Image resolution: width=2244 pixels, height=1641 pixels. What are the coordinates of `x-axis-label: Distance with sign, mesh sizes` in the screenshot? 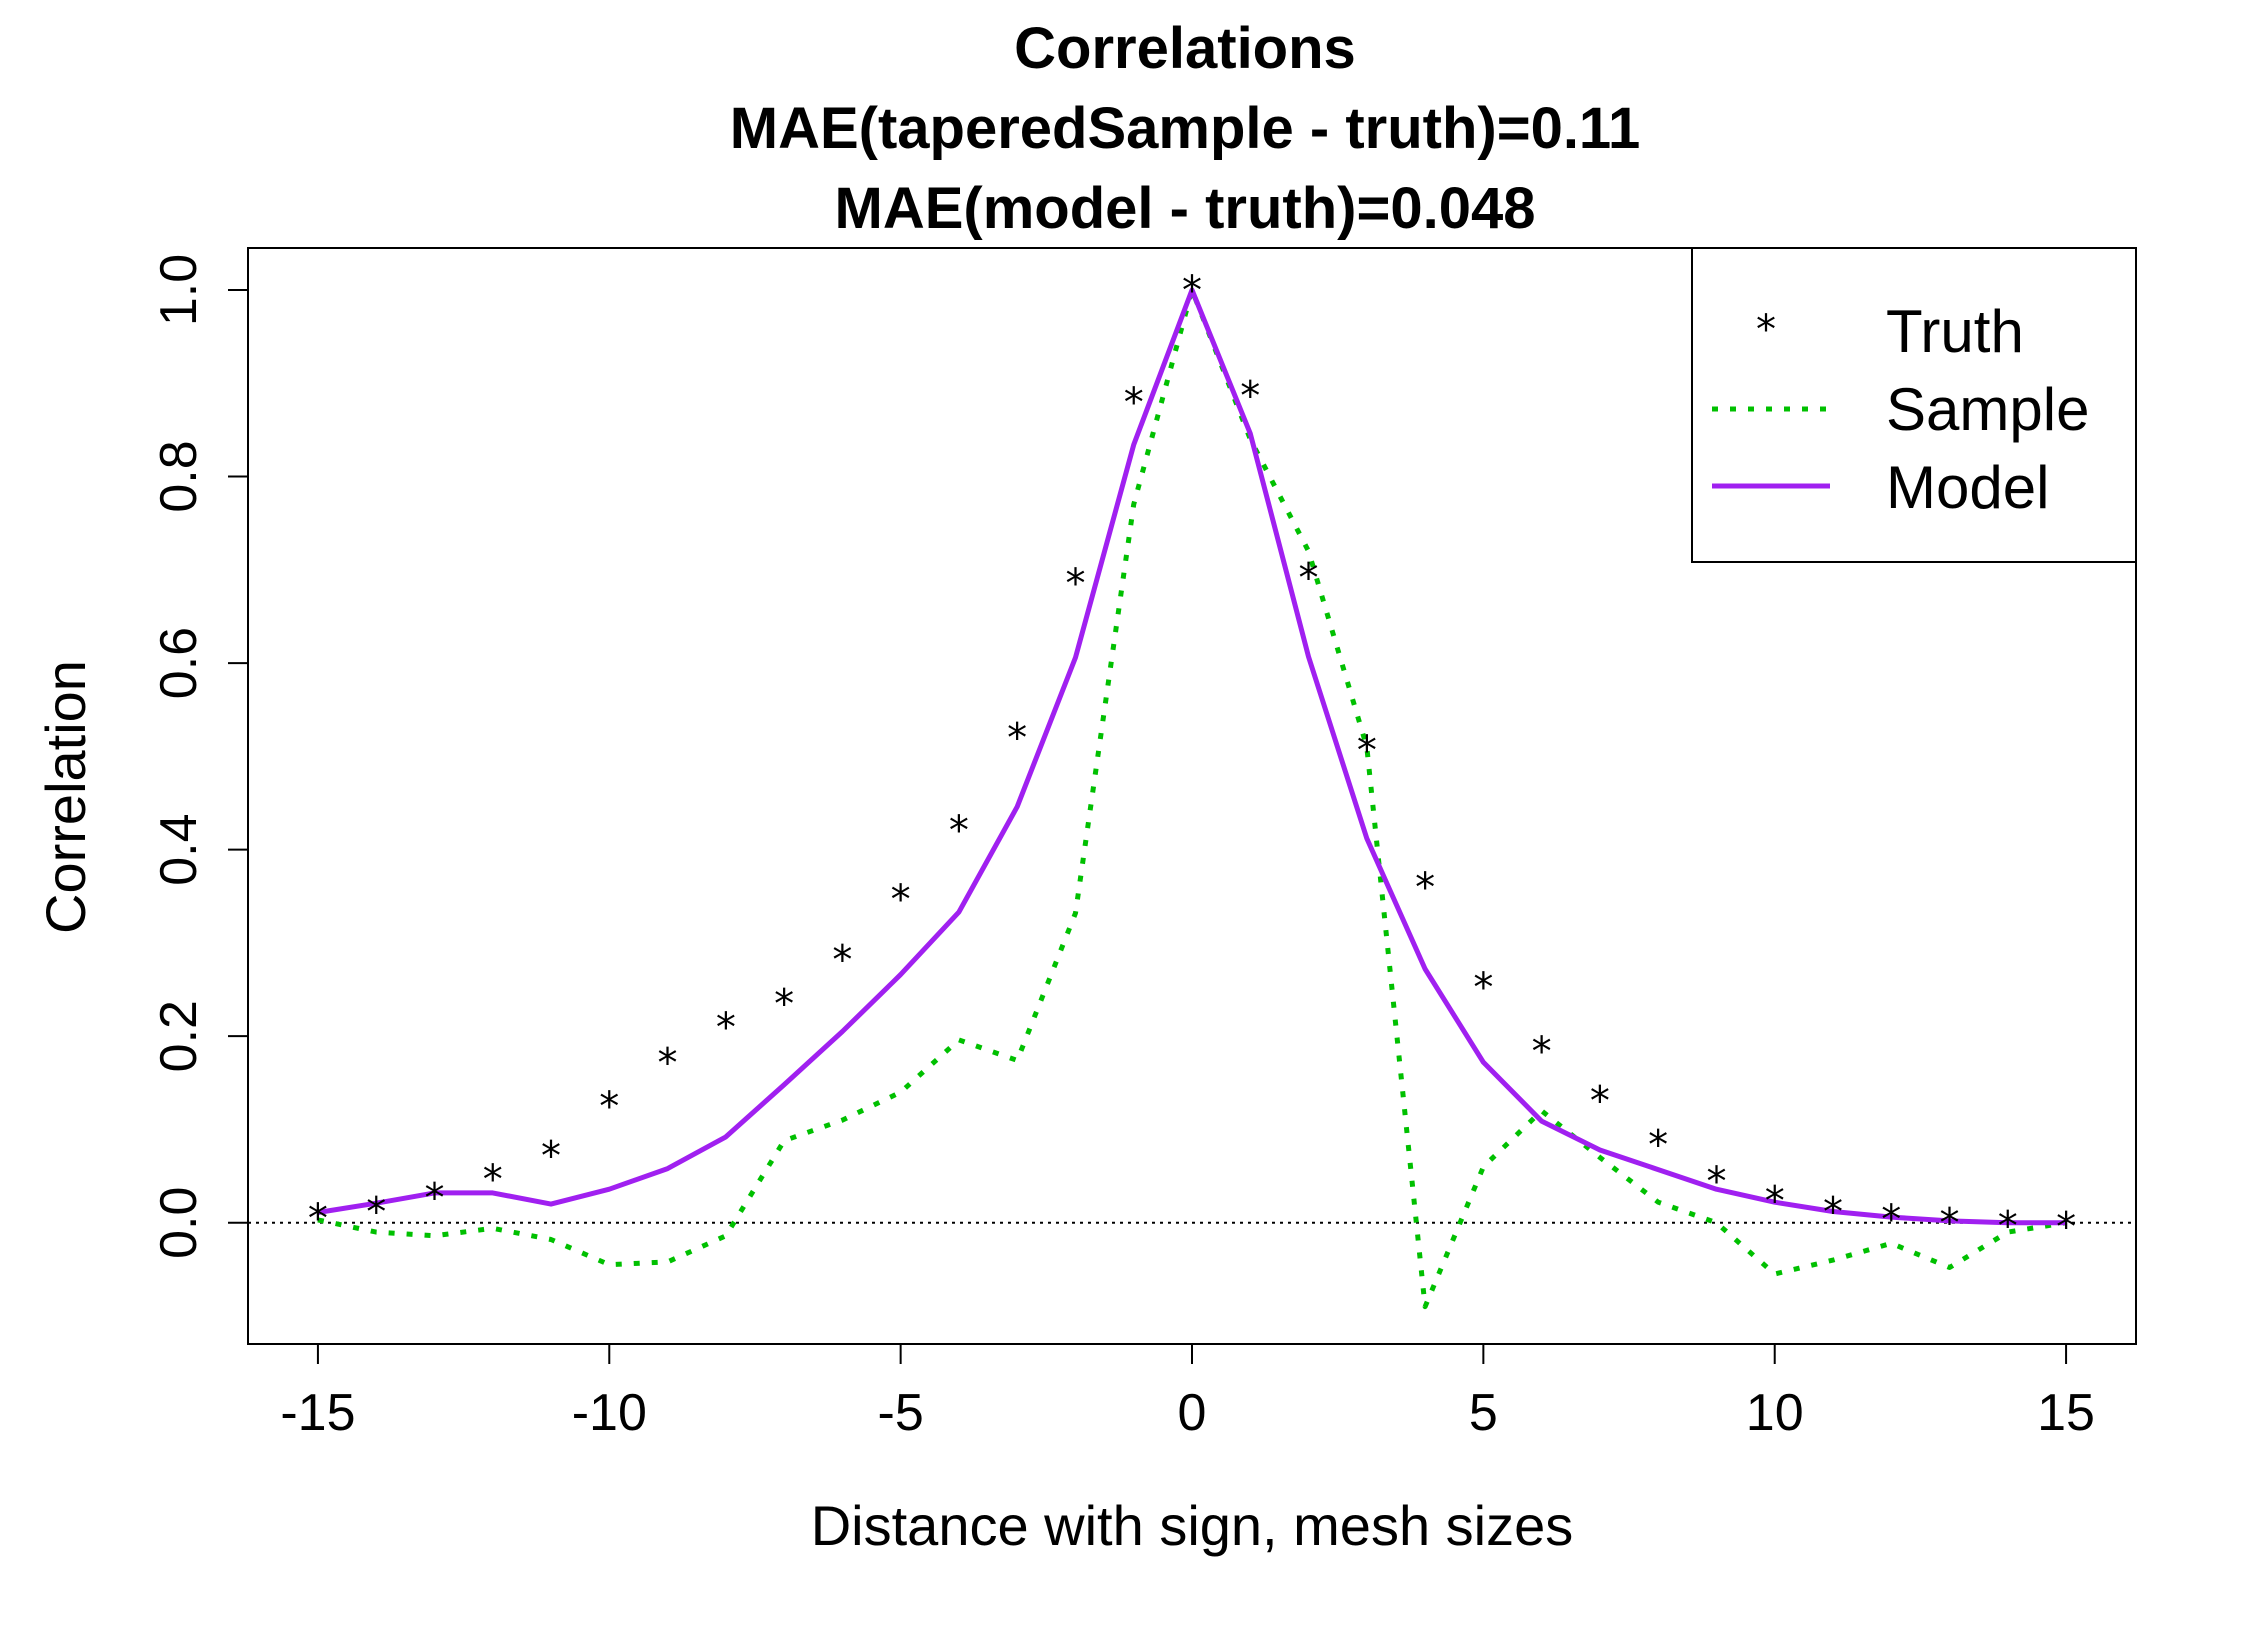 It's located at (1192, 1525).